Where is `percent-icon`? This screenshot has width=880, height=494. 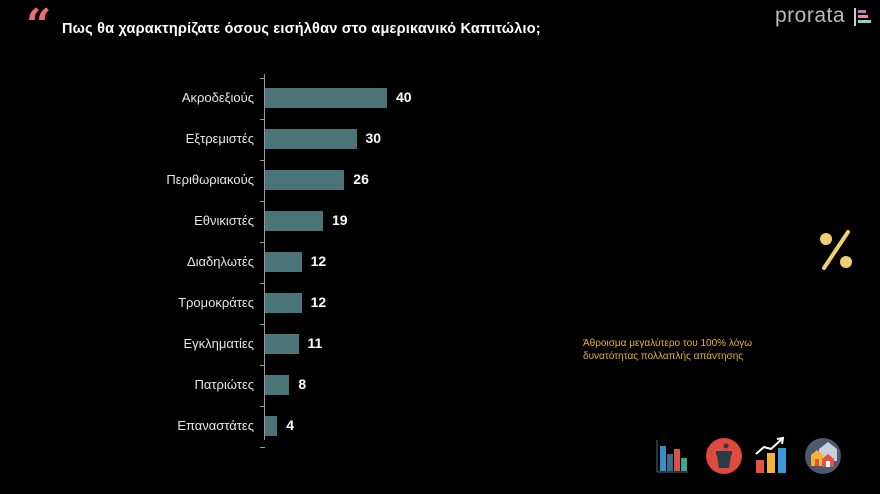 percent-icon is located at coordinates (836, 250).